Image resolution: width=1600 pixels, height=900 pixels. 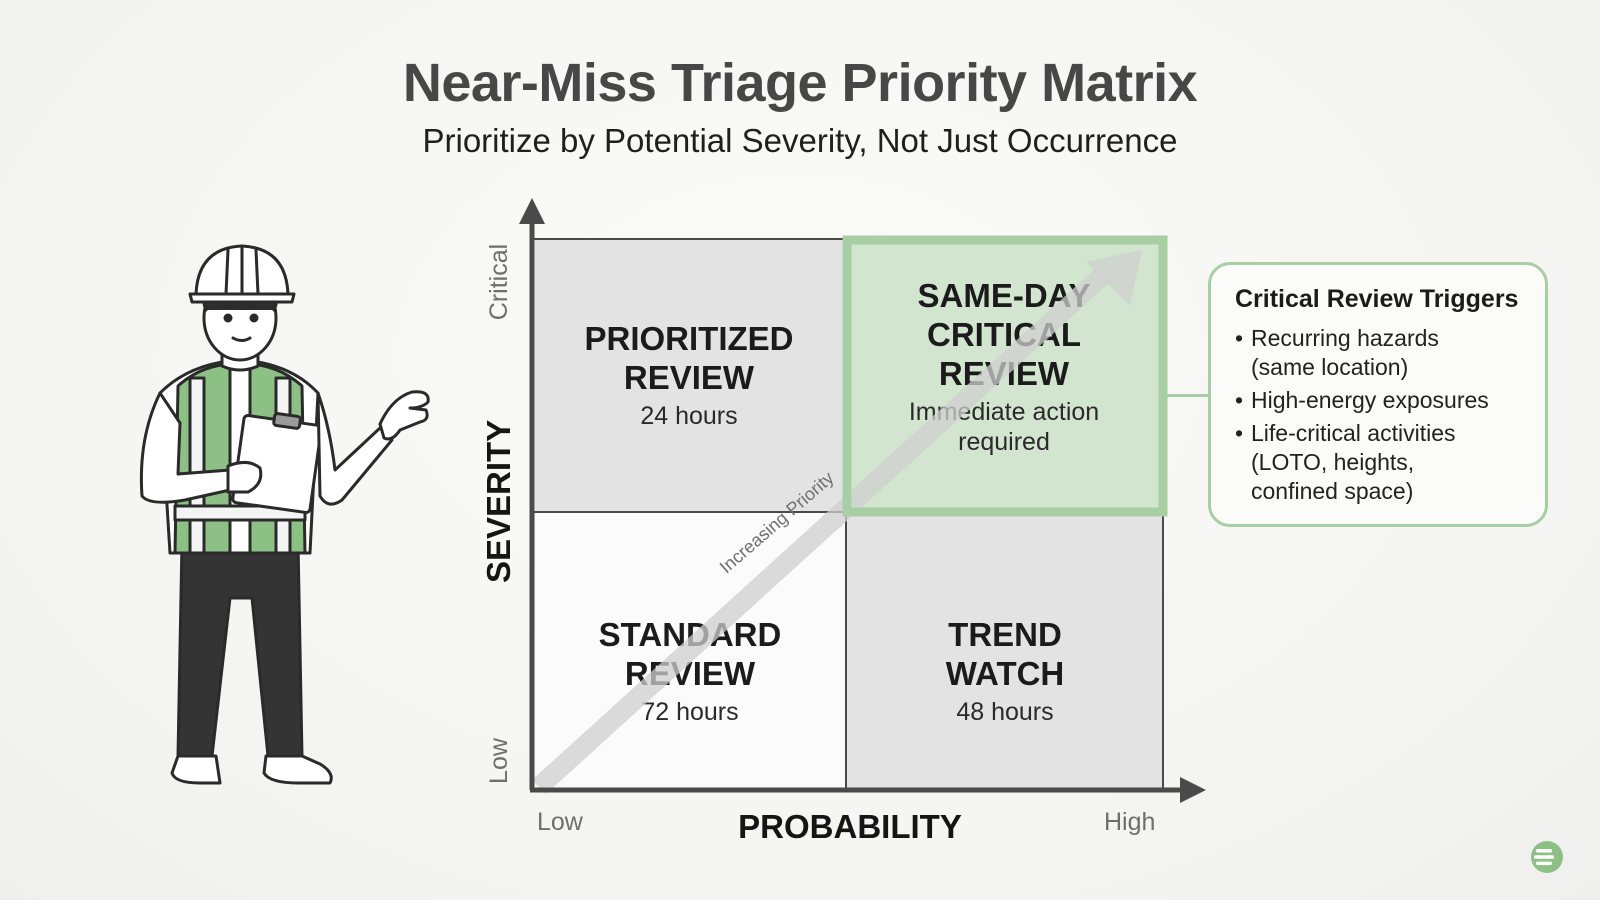 What do you see at coordinates (1547, 857) in the screenshot?
I see `brand-logo-icon` at bounding box center [1547, 857].